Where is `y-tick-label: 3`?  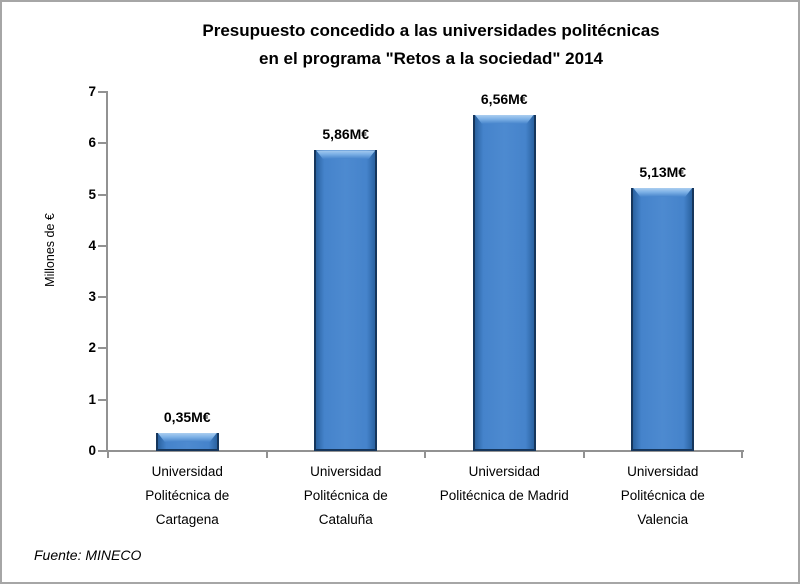
y-tick-label: 3 is located at coordinates (92, 297).